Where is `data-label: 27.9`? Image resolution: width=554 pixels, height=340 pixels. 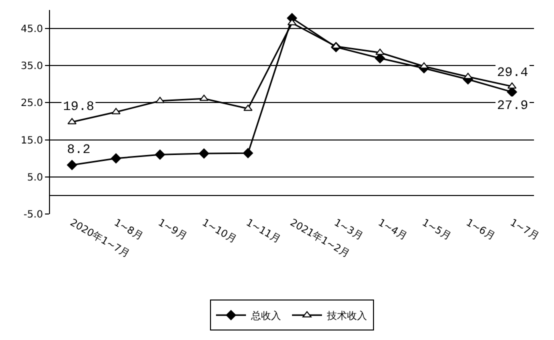
data-label: 27.9 is located at coordinates (512, 105).